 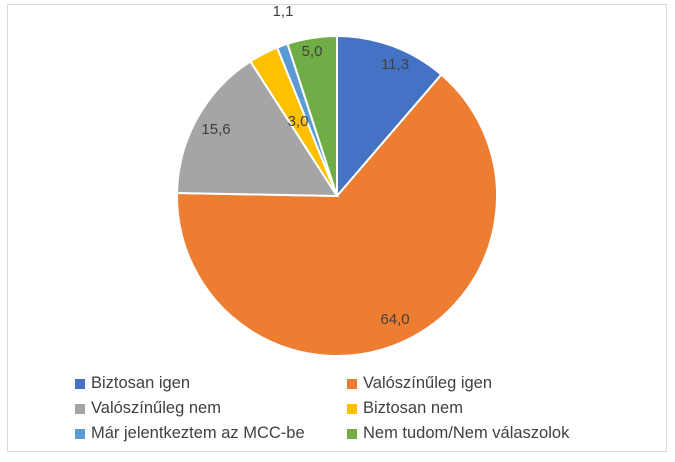 I want to click on legend-item: Biztosan nem, so click(x=405, y=408).